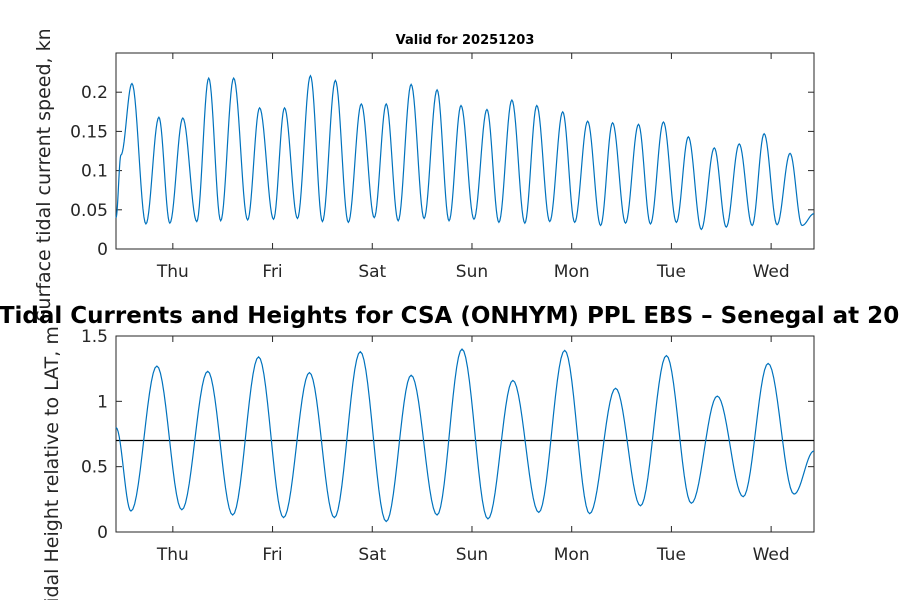 The image size is (900, 600). Describe the element at coordinates (102, 402) in the screenshot. I see `y-tick-label: 1` at that location.